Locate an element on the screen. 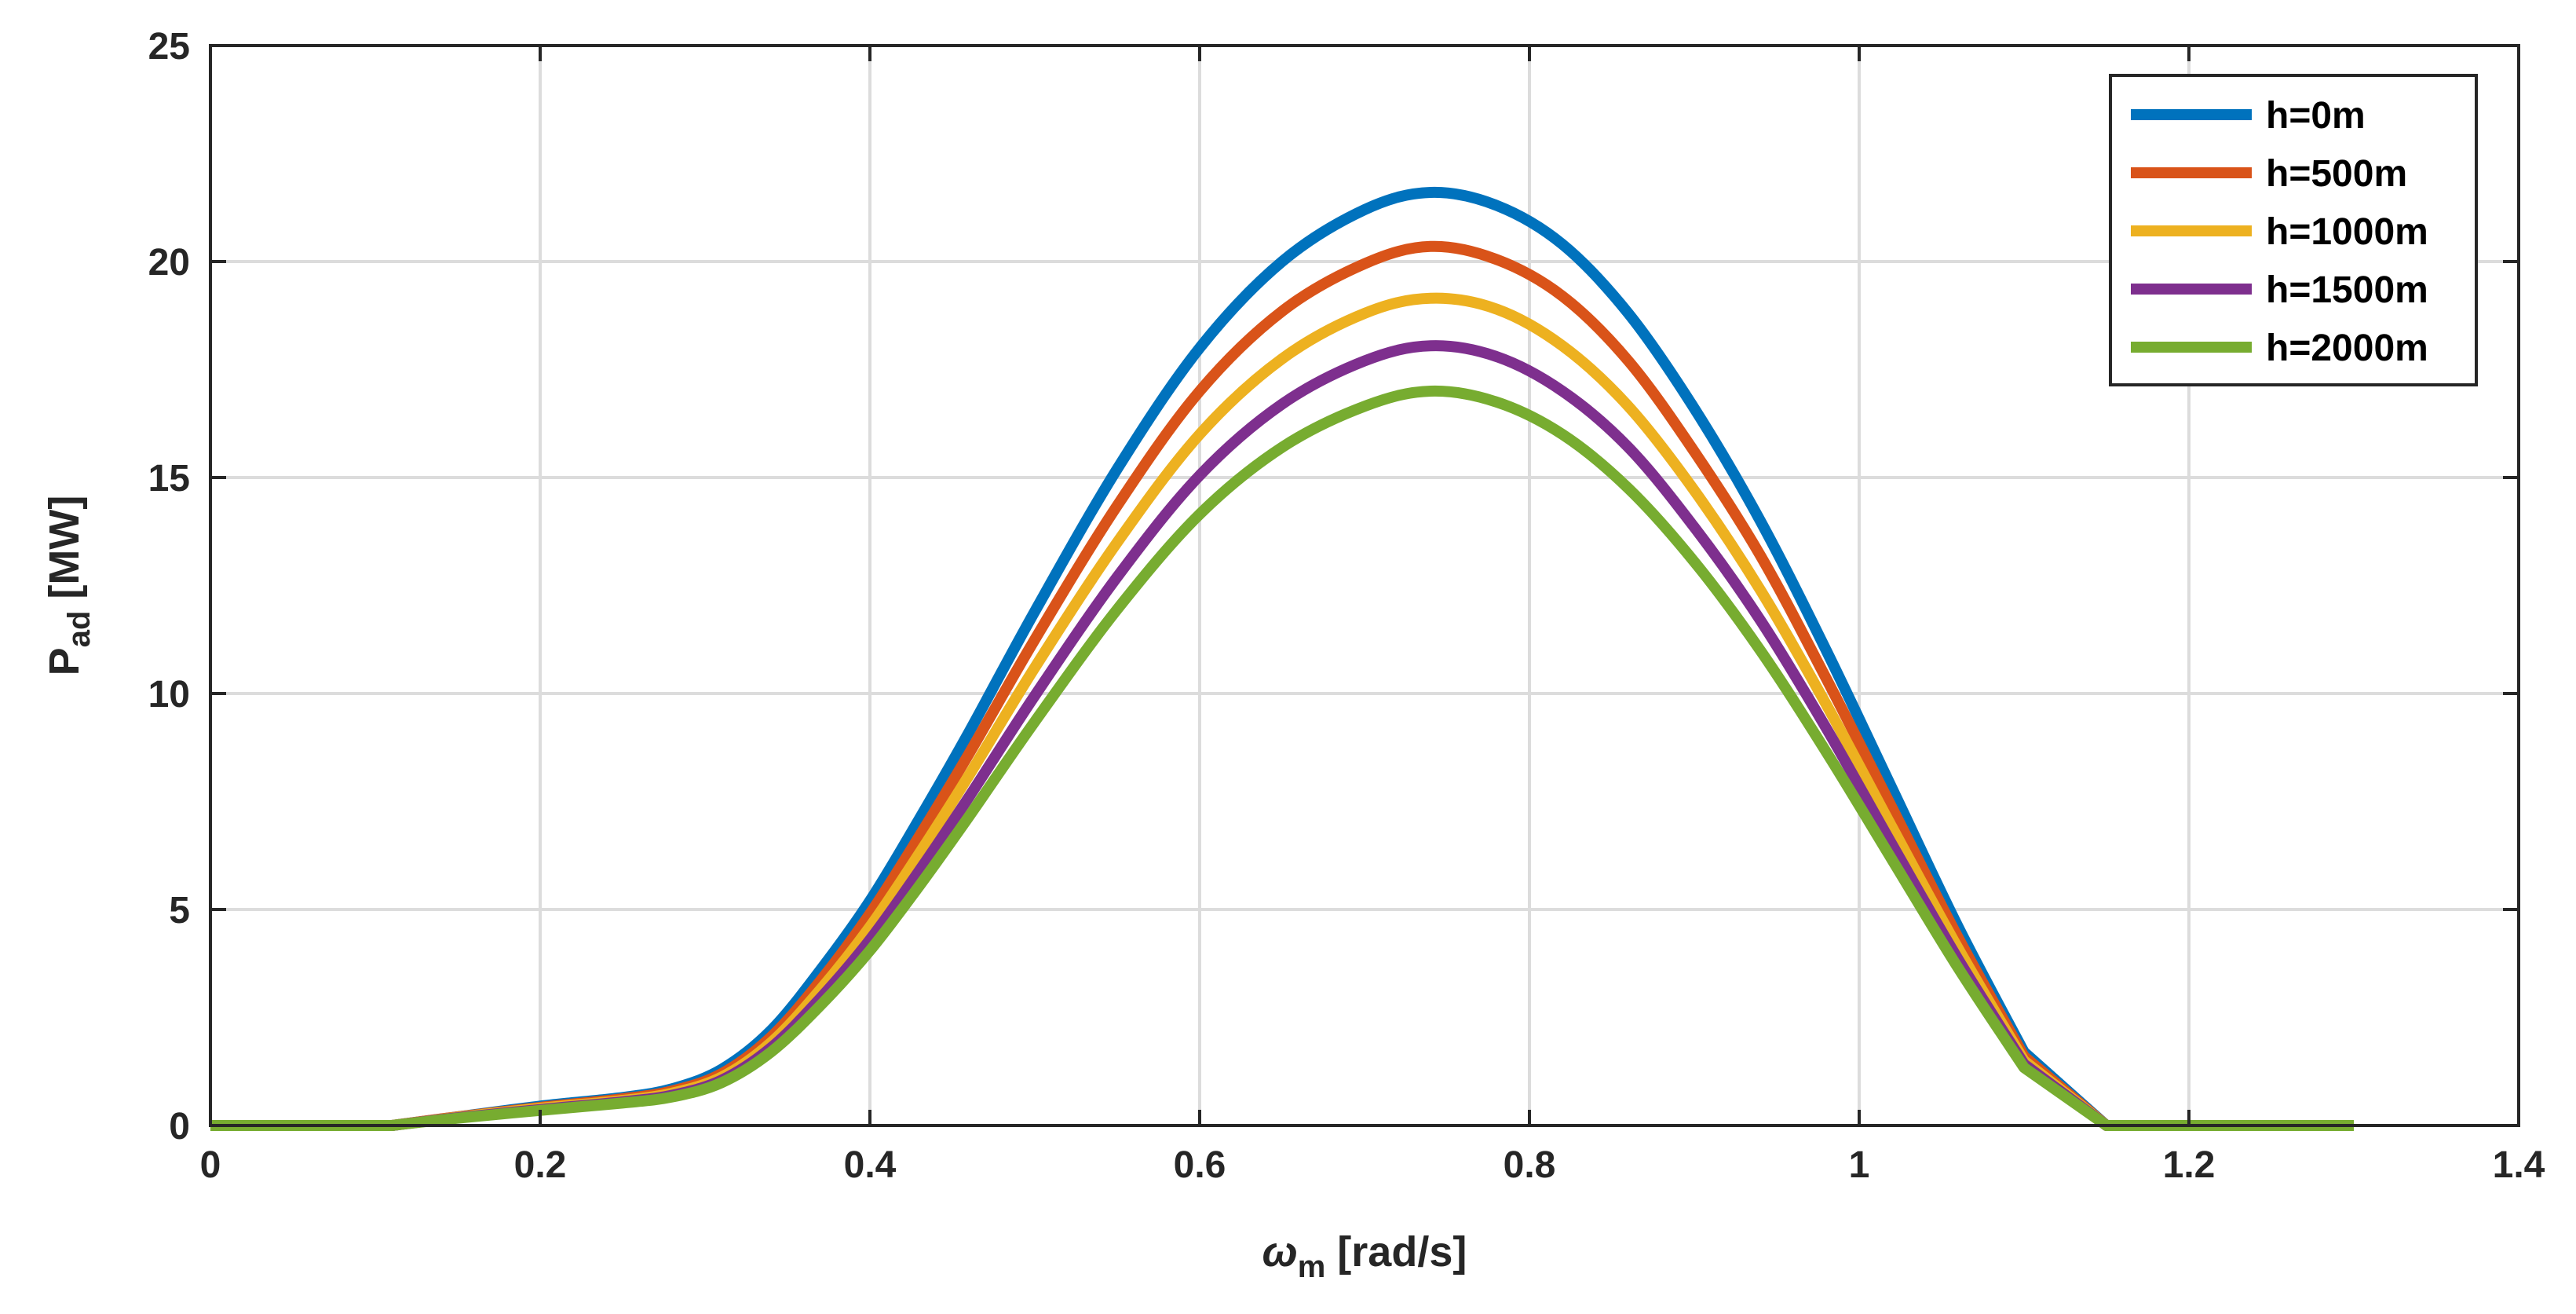  x-axis-symbol: ω is located at coordinates (1280, 1252).